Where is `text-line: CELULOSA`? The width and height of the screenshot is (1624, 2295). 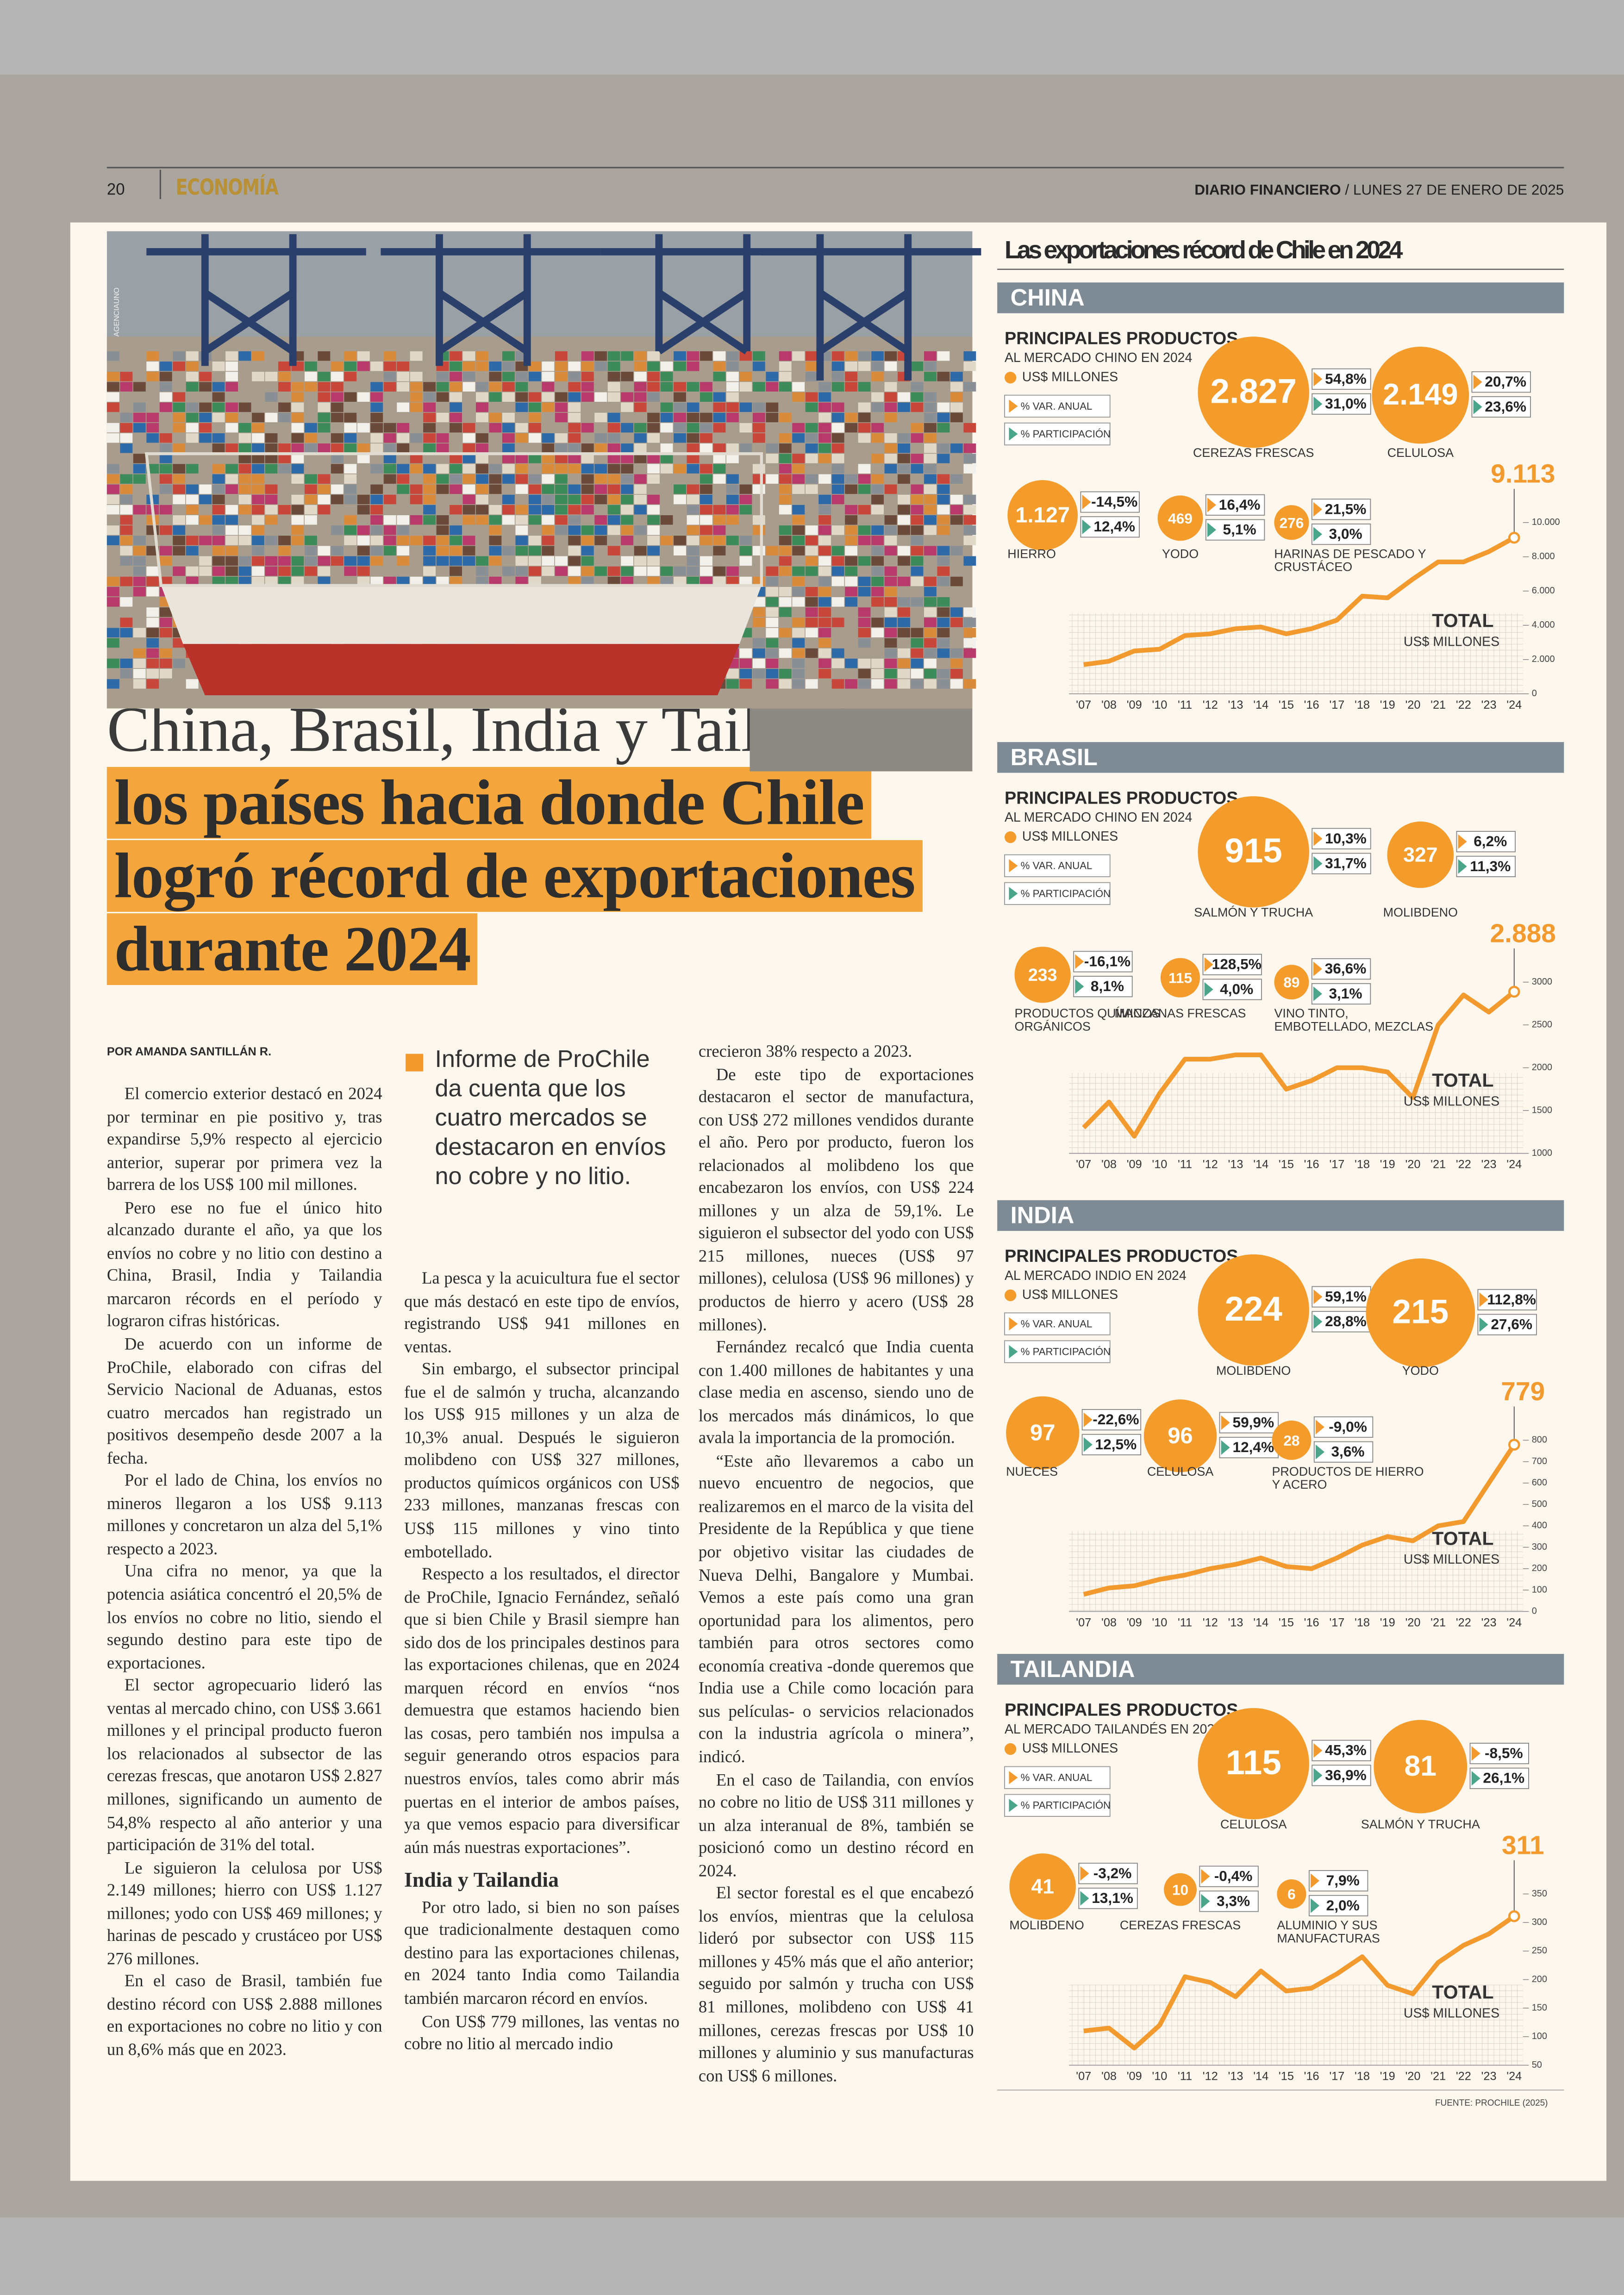 text-line: CELULOSA is located at coordinates (1180, 1471).